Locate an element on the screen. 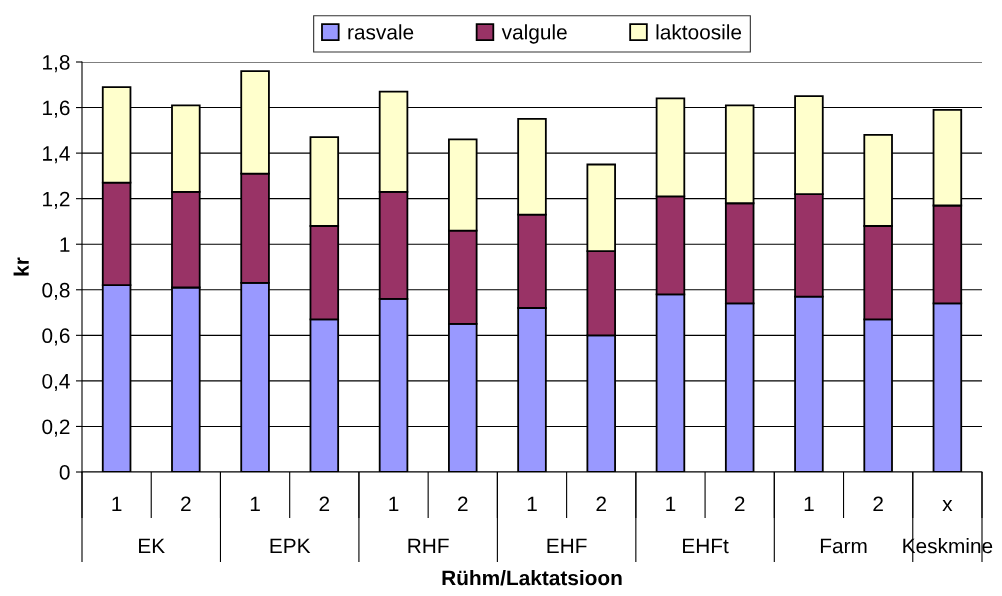 This screenshot has height=596, width=1002. y-axis-title: kr is located at coordinates (21, 266).